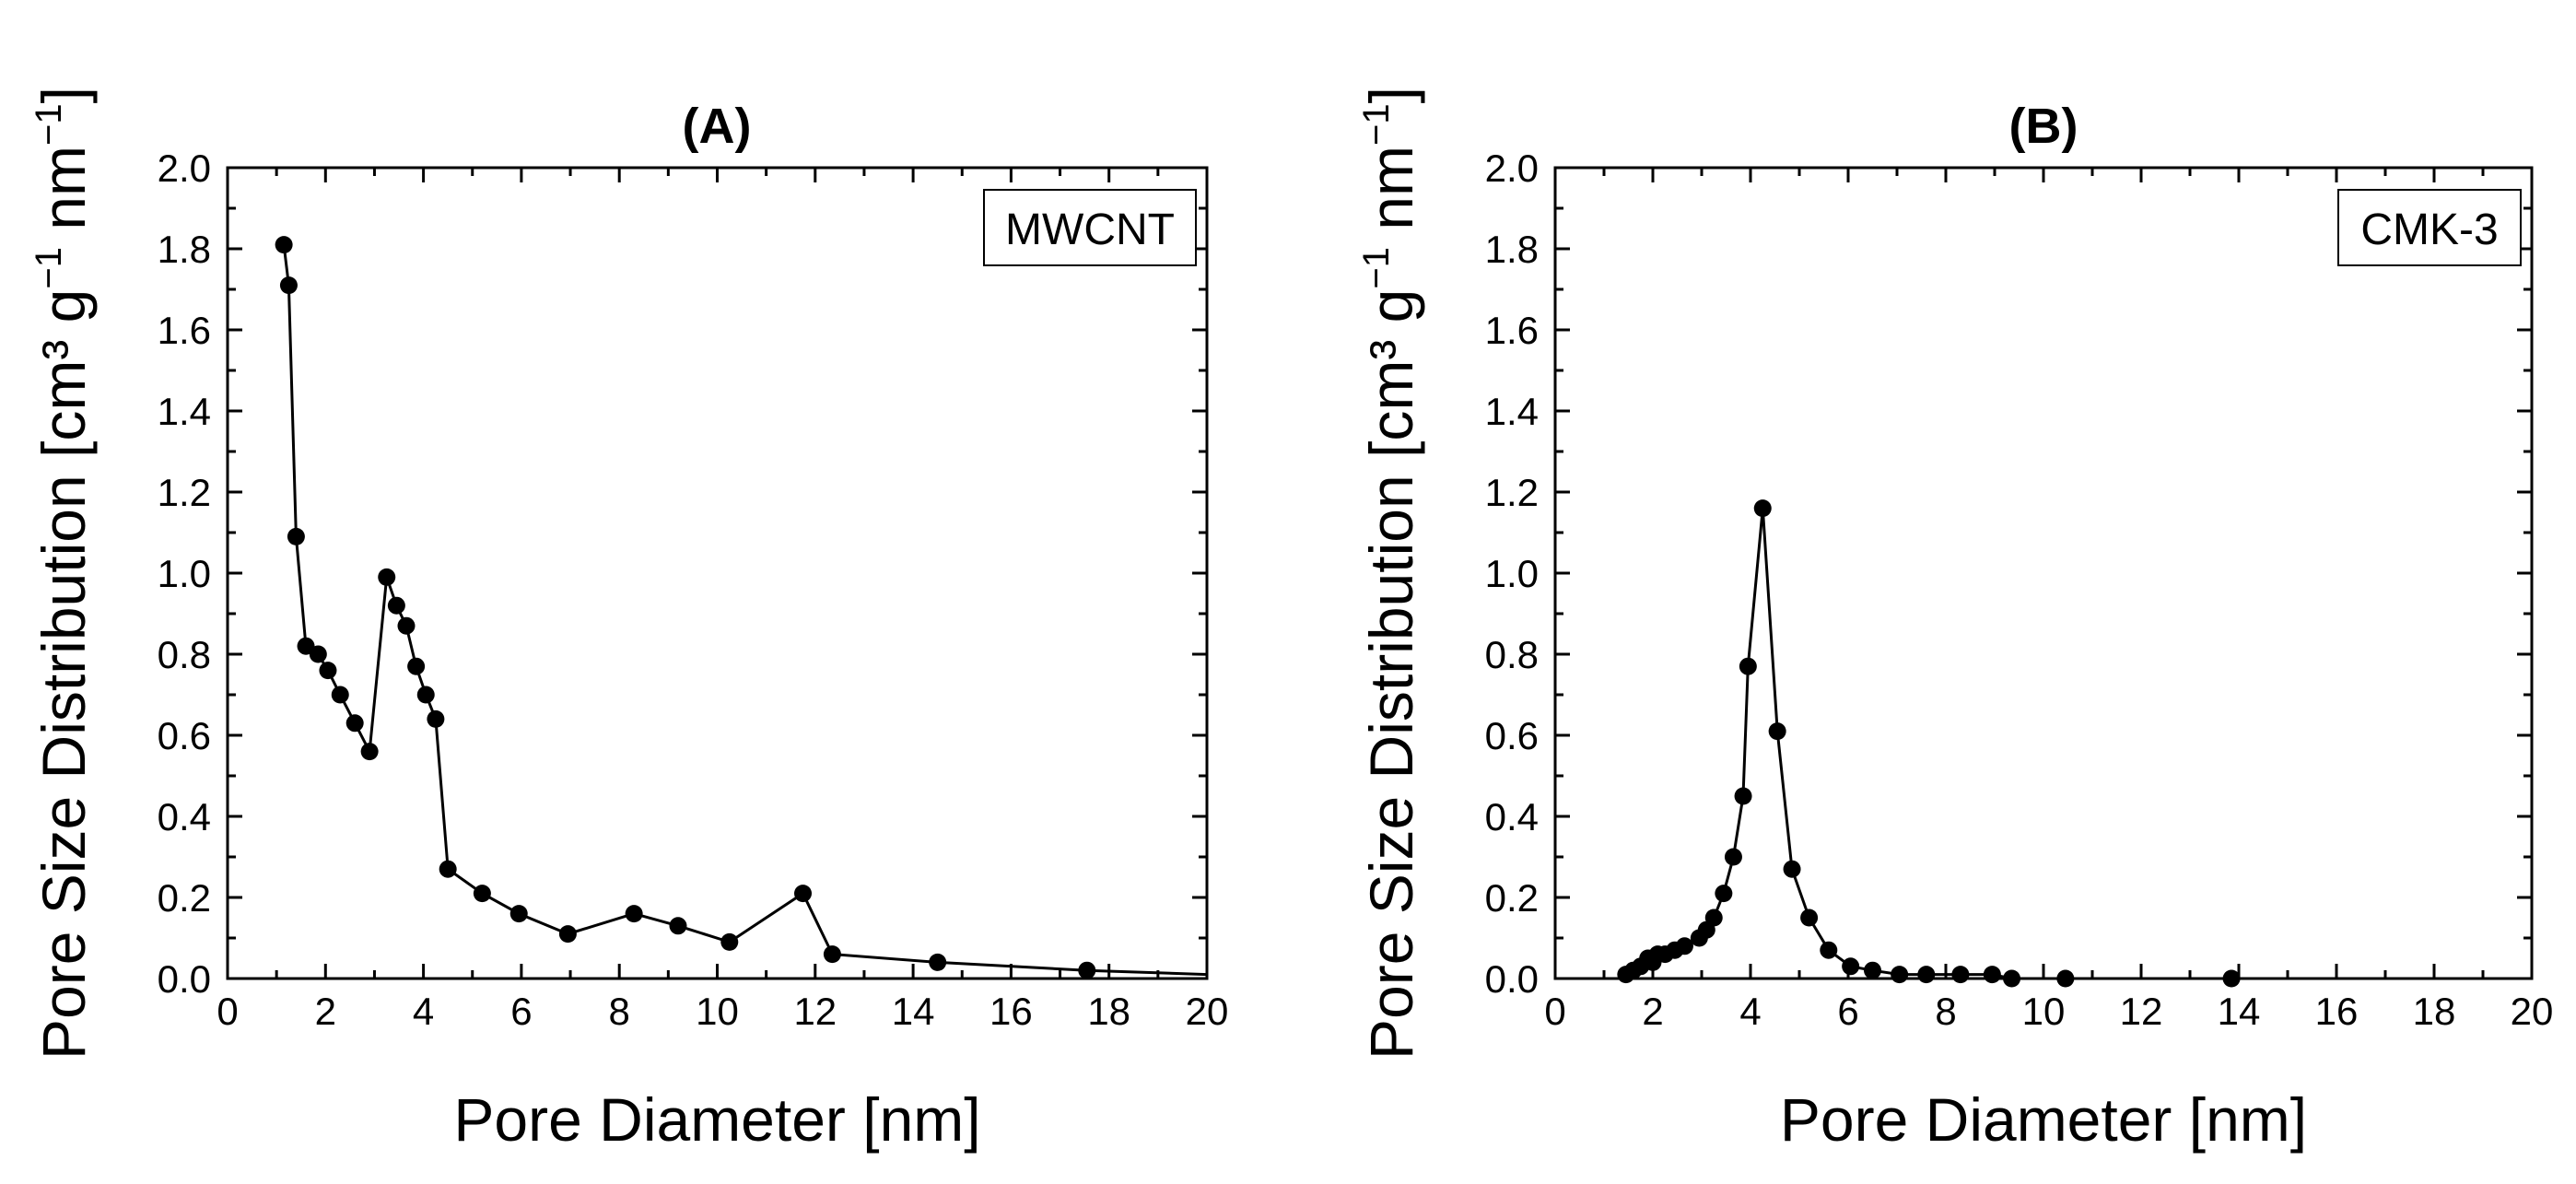 This screenshot has height=1184, width=2576. Describe the element at coordinates (521, 1011) in the screenshot. I see `x-tick-label: 6` at that location.